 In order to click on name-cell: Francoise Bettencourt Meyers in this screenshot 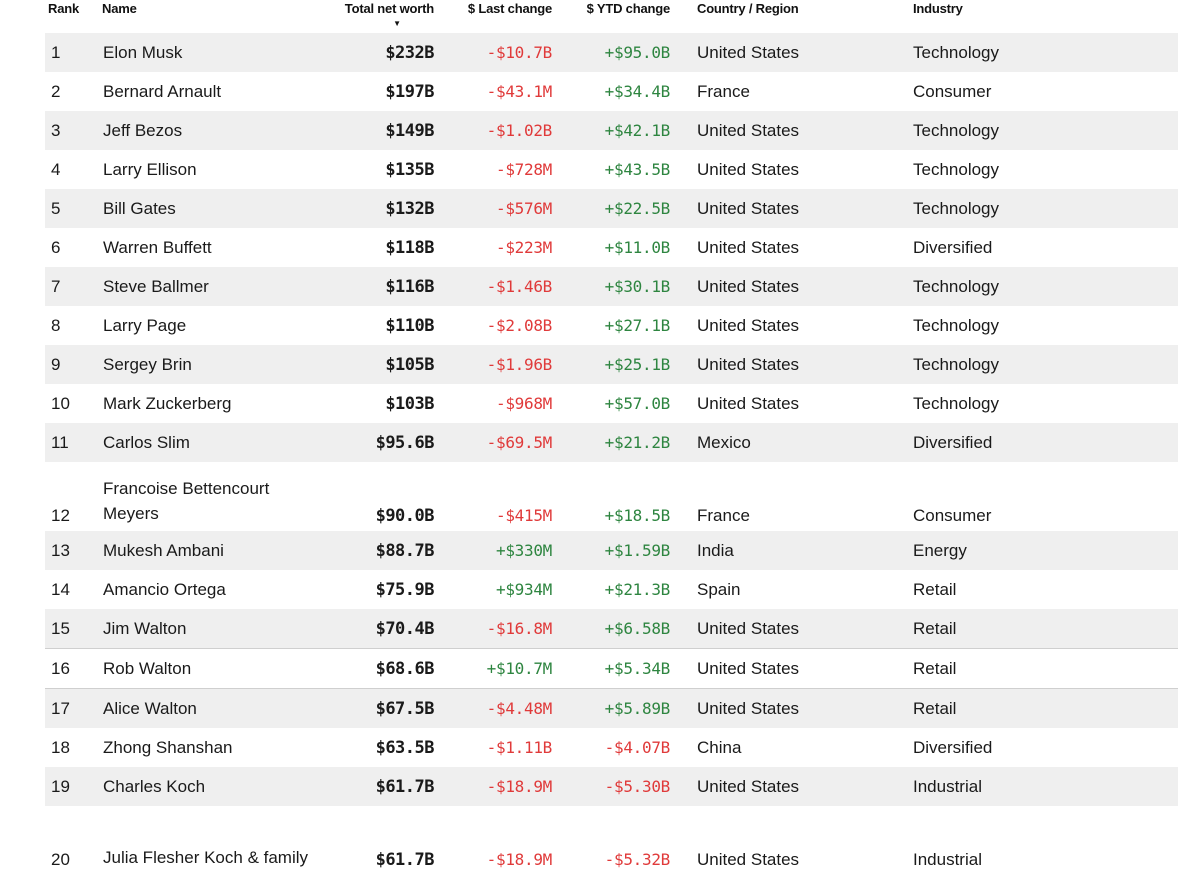, I will do `click(186, 501)`.